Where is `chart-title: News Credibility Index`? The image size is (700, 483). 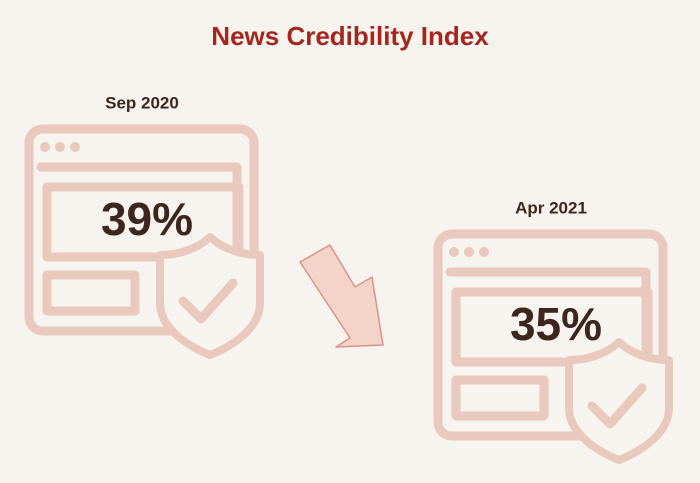
chart-title: News Credibility Index is located at coordinates (350, 36).